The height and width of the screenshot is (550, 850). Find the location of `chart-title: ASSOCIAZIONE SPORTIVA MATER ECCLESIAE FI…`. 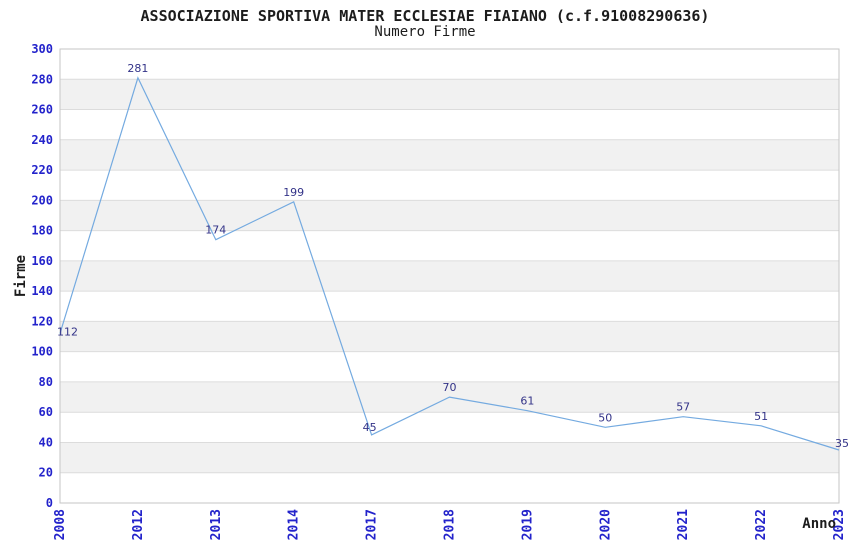

chart-title: ASSOCIAZIONE SPORTIVA MATER ECCLESIAE FI… is located at coordinates (425, 16).